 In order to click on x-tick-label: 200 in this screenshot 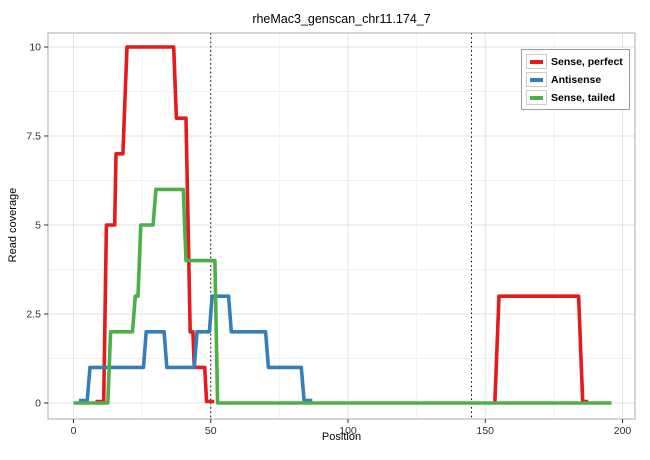, I will do `click(623, 431)`.